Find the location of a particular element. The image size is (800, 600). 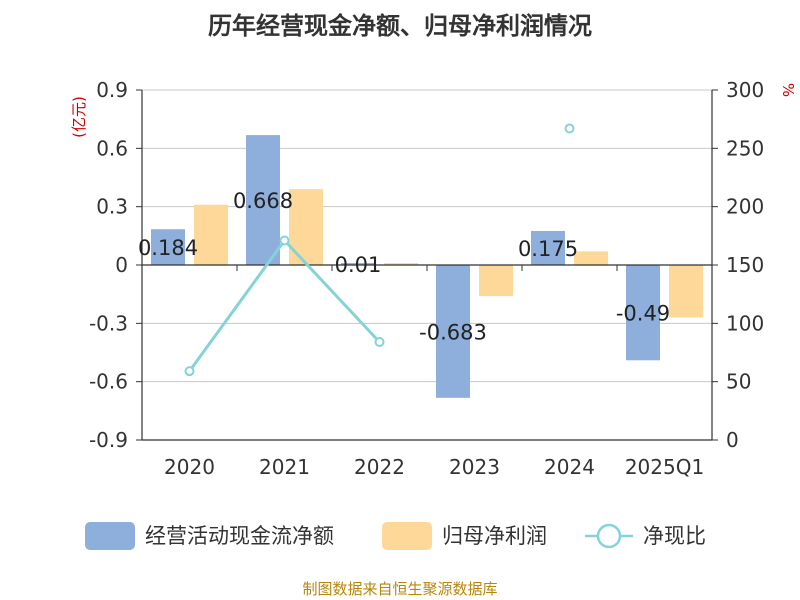

right-tick-label: 250 is located at coordinates (745, 148).